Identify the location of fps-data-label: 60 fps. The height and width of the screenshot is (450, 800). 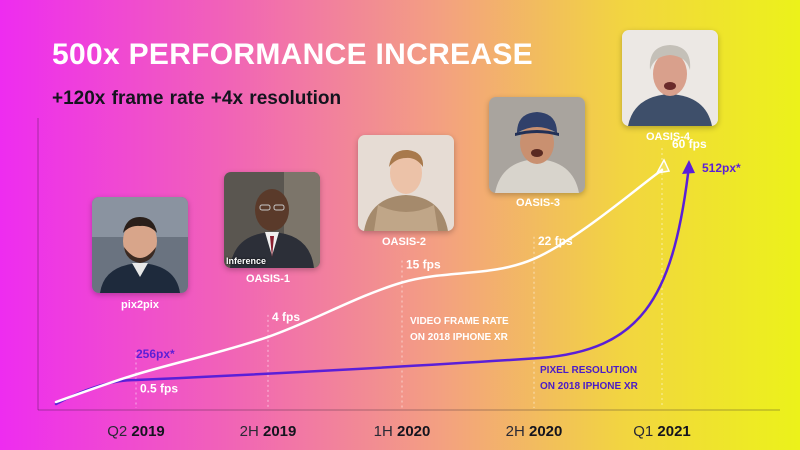
(689, 144).